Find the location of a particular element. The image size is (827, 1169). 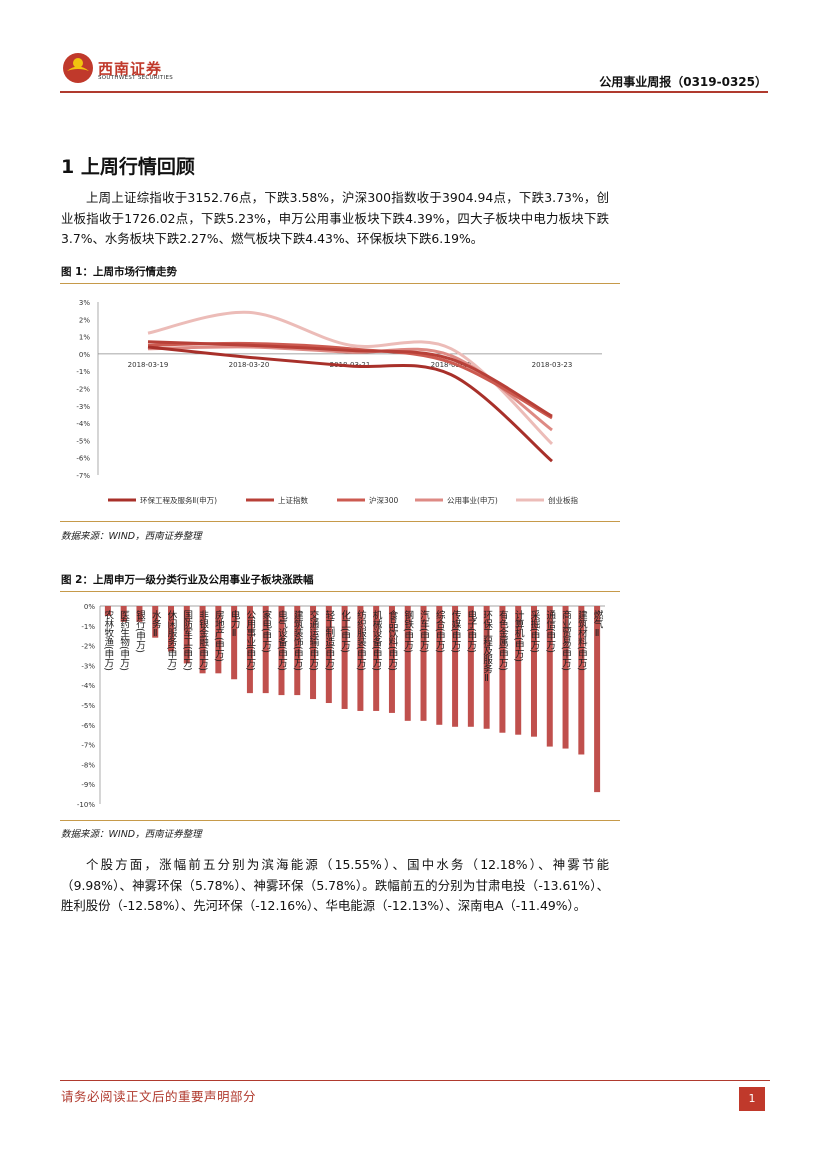

category-label: 钢铁(申万) is located at coordinates (408, 630).